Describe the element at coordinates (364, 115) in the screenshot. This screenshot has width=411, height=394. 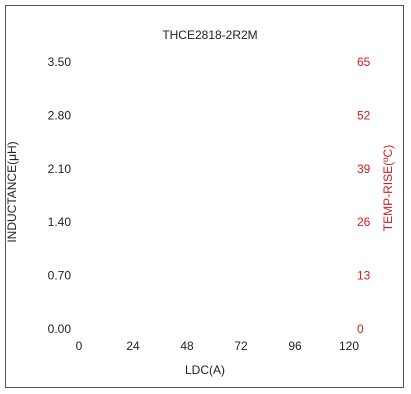
I see `y2-tick-label: 52` at that location.